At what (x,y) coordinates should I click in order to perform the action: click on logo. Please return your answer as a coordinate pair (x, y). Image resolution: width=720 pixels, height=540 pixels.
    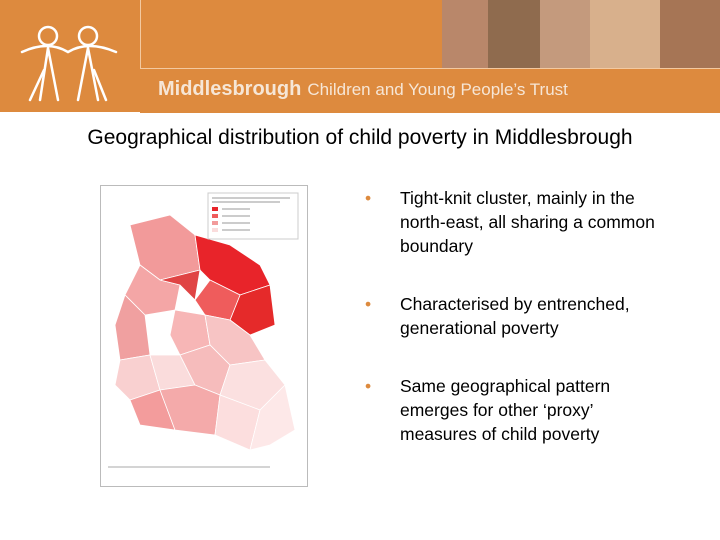
    Looking at the image, I should click on (69, 63).